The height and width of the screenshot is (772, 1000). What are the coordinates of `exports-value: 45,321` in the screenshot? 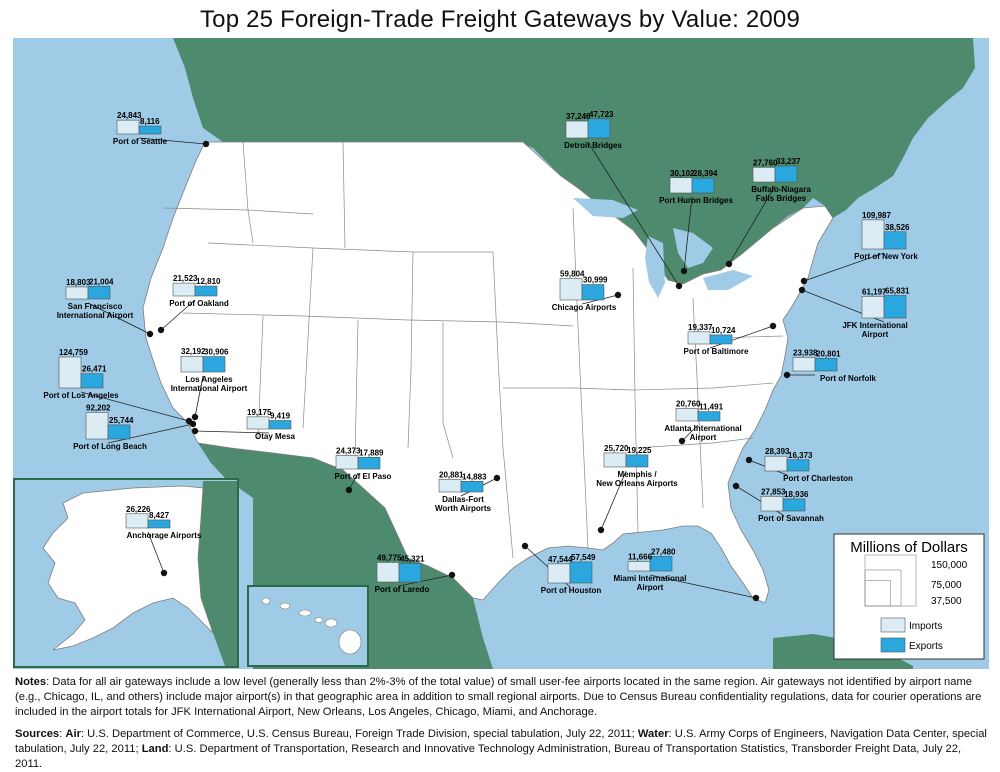 It's located at (412, 558).